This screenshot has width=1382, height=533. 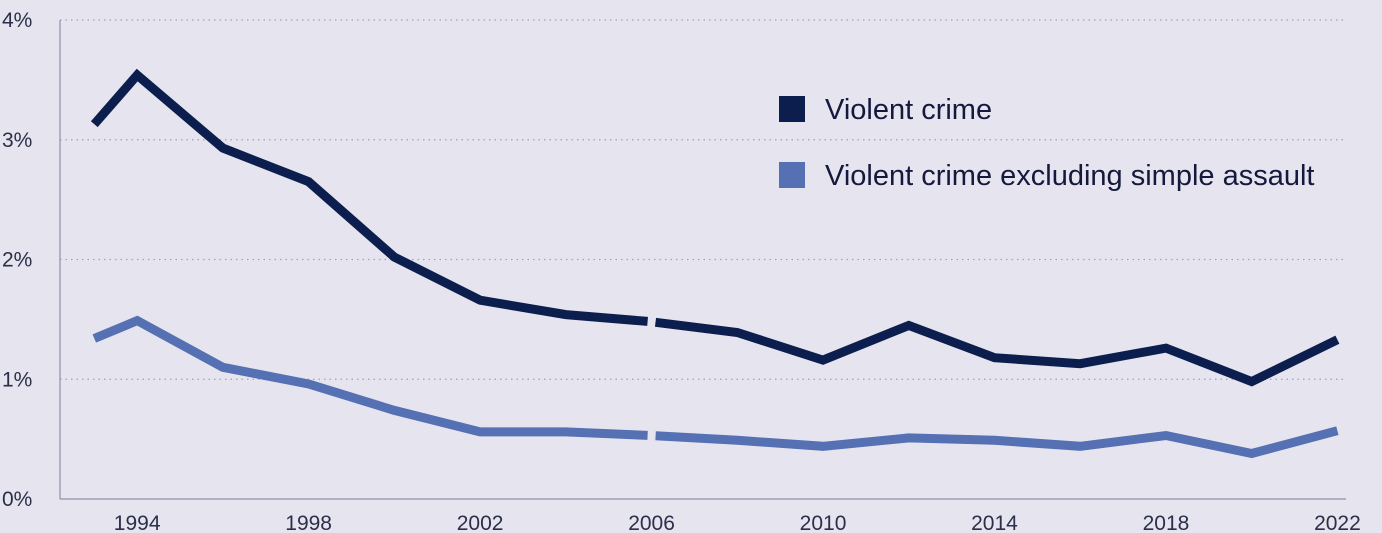 I want to click on x-tick-label-7: 2022, so click(x=1337, y=522).